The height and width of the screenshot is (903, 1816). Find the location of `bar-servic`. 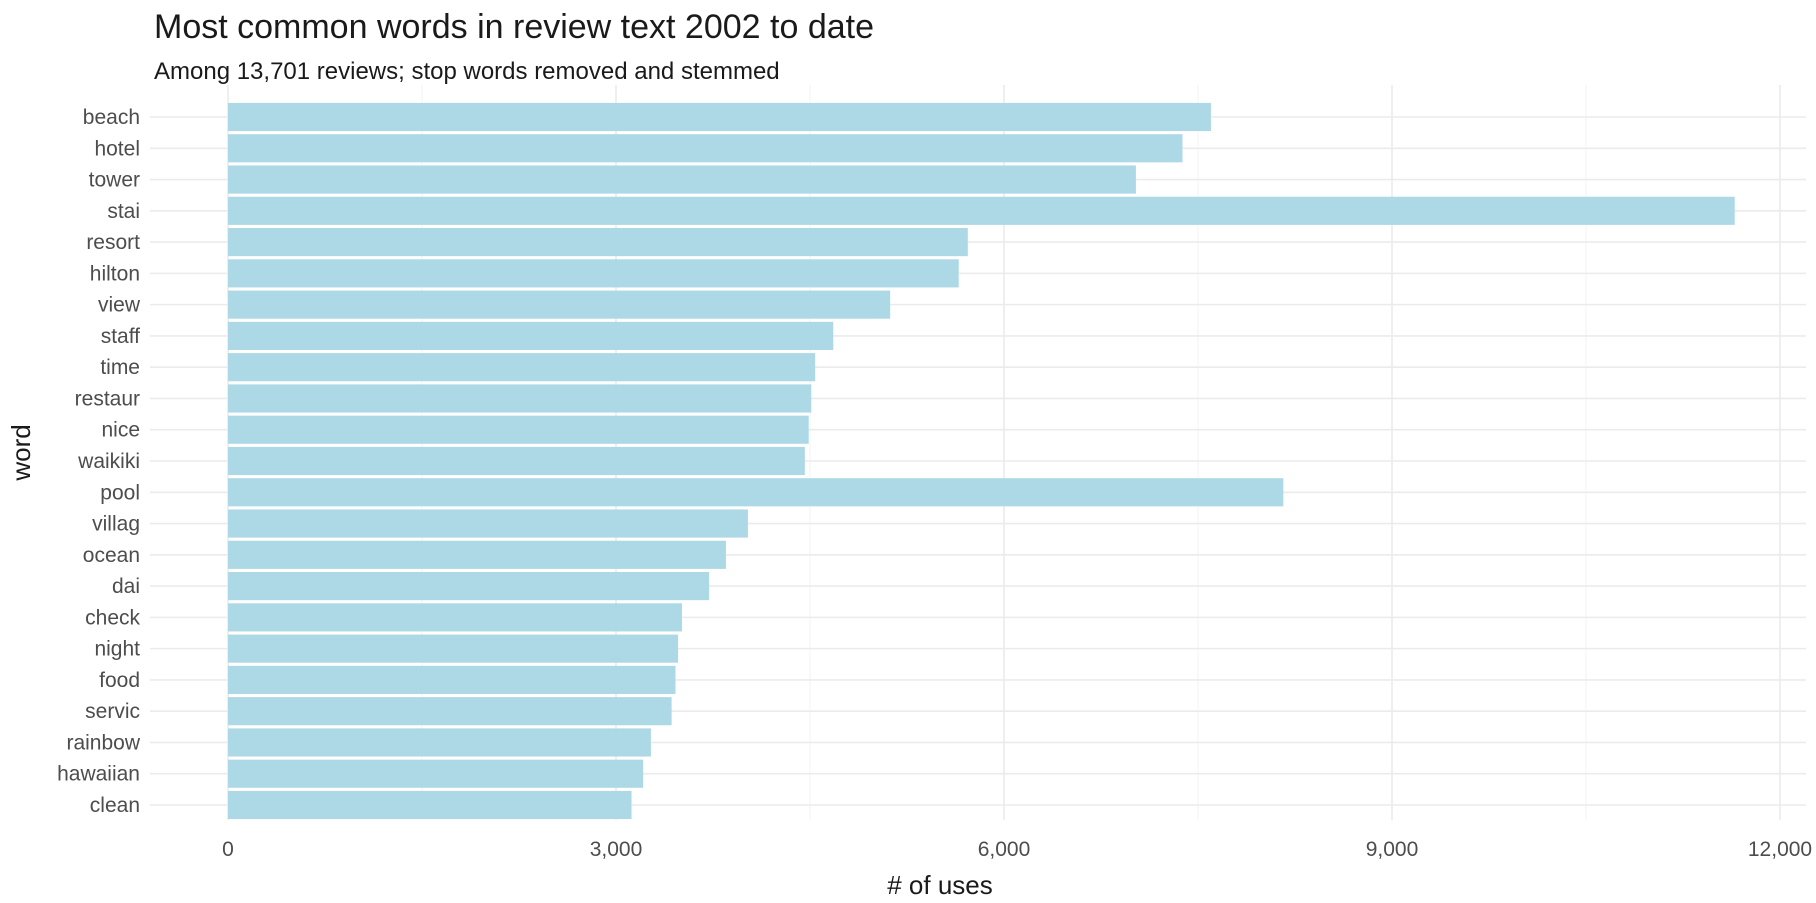

bar-servic is located at coordinates (450, 711).